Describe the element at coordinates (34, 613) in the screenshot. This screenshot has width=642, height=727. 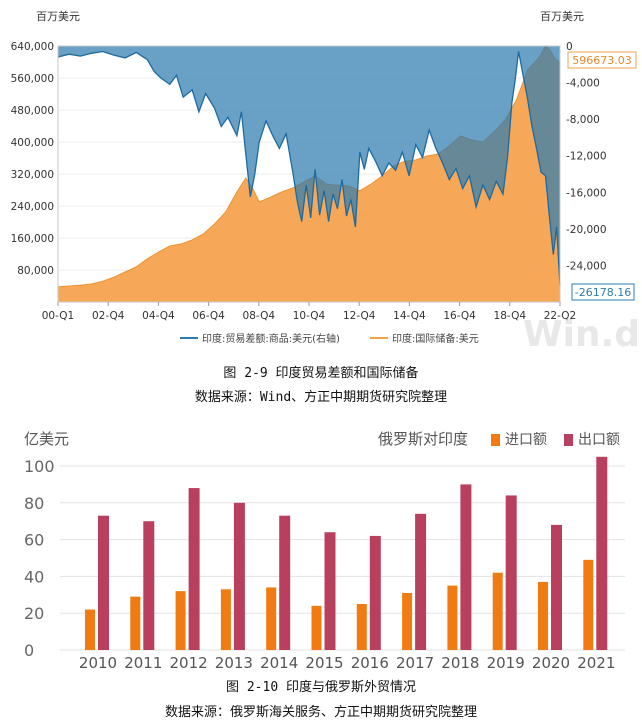
I see `chart2-y-tick-label: 20` at that location.